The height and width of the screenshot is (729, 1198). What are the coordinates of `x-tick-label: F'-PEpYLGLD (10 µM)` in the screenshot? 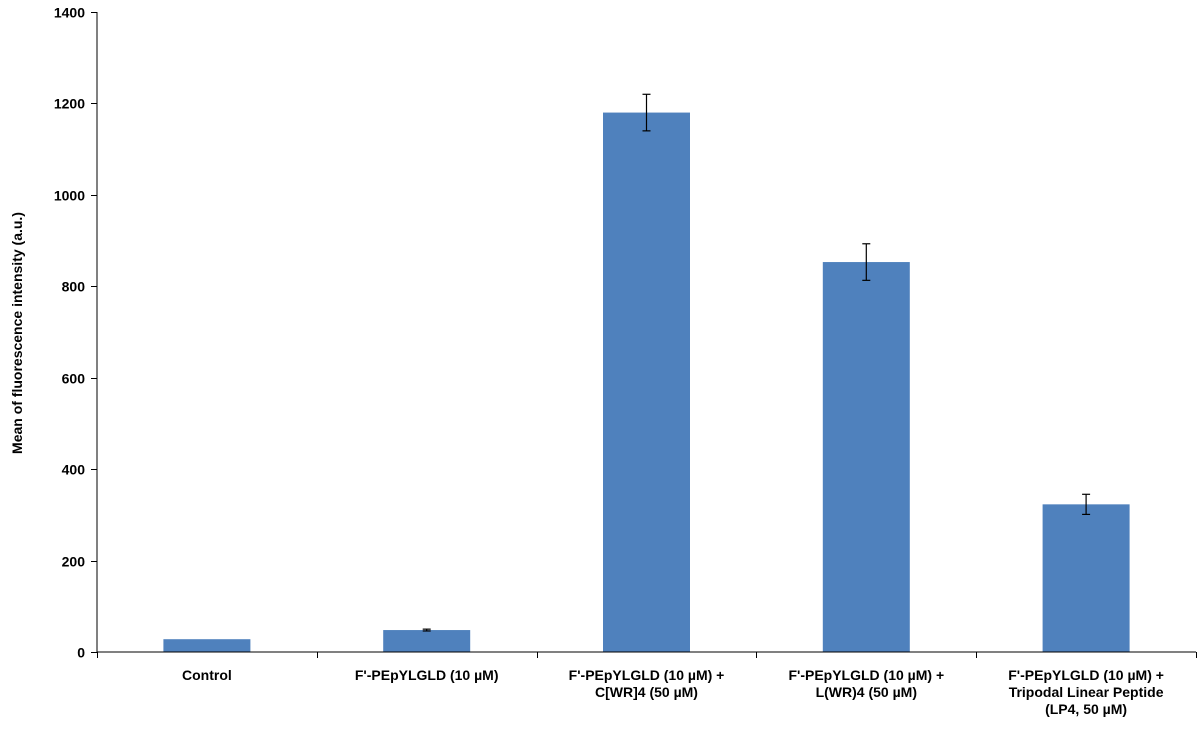 It's located at (427, 675).